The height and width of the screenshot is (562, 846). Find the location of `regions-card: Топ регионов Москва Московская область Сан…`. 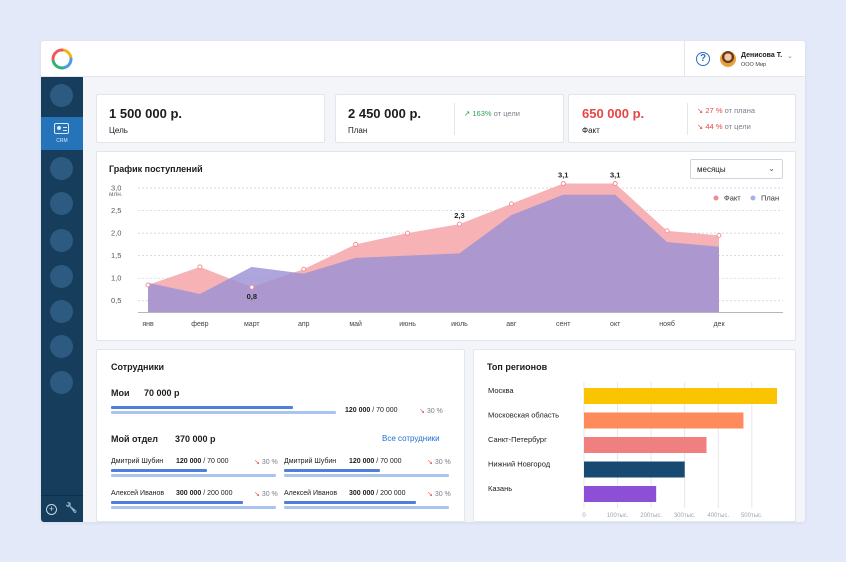

regions-card: Топ регионов Москва Московская область Сан… is located at coordinates (634, 435).